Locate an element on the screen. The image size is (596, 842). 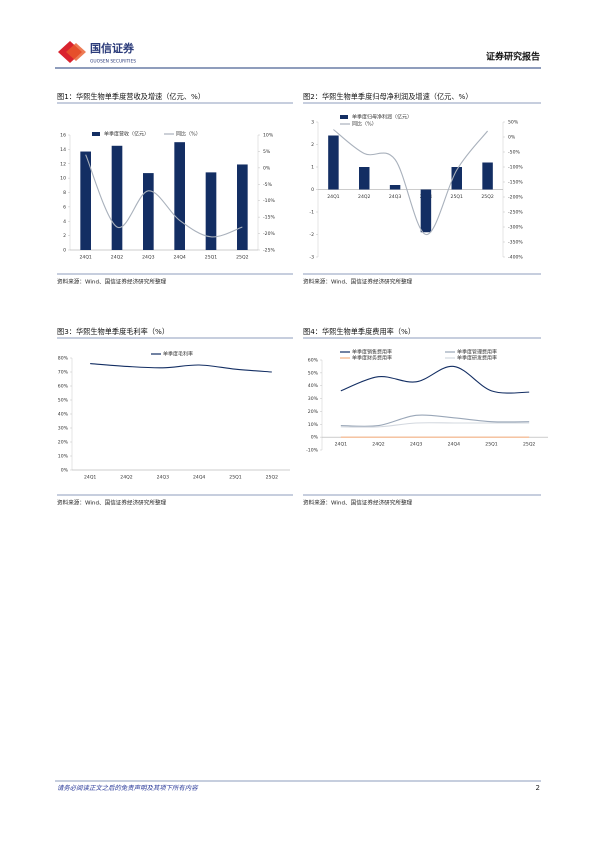
logo is located at coordinates (72, 52).